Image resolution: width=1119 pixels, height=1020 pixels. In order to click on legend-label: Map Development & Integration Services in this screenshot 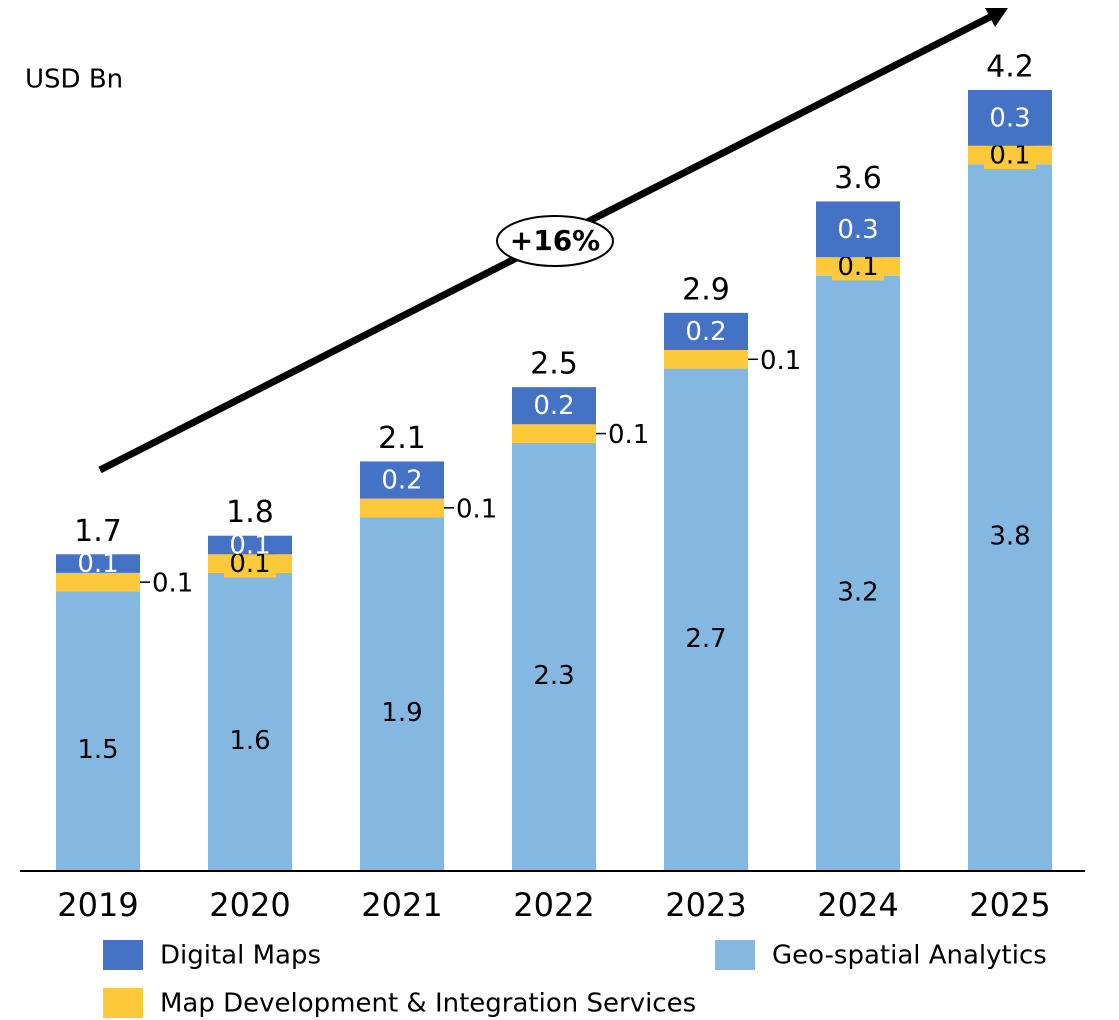, I will do `click(428, 1004)`.